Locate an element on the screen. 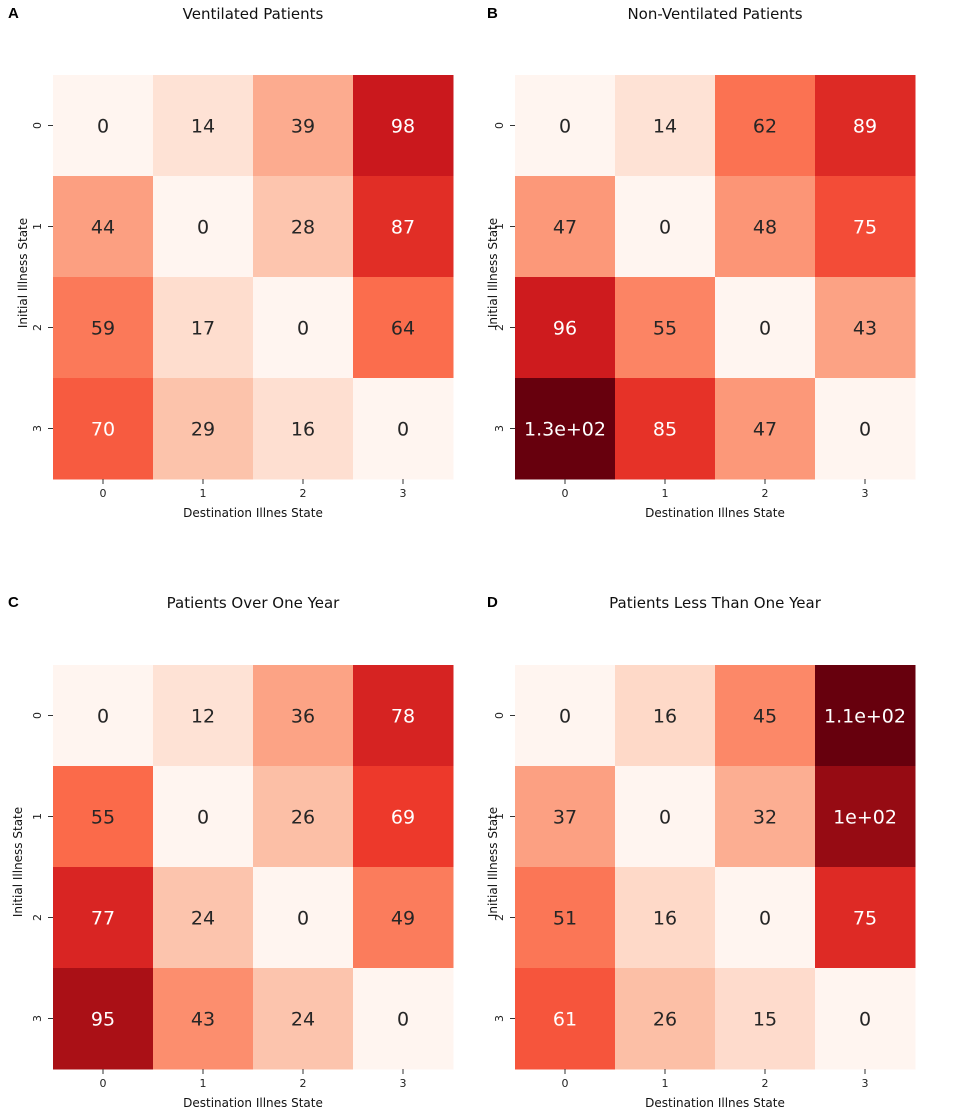  cell-value-label-r0-c2: 36 is located at coordinates (303, 717).